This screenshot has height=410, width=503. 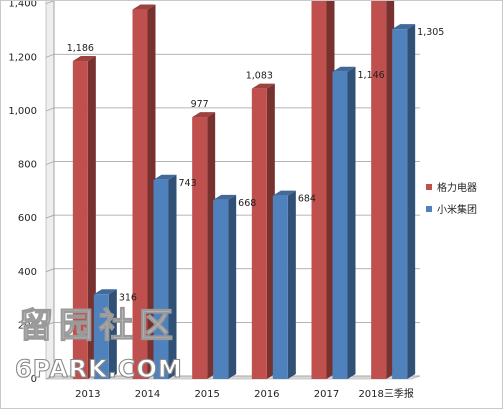 What do you see at coordinates (385, 393) in the screenshot?
I see `x-tick-label: 2018三季报` at bounding box center [385, 393].